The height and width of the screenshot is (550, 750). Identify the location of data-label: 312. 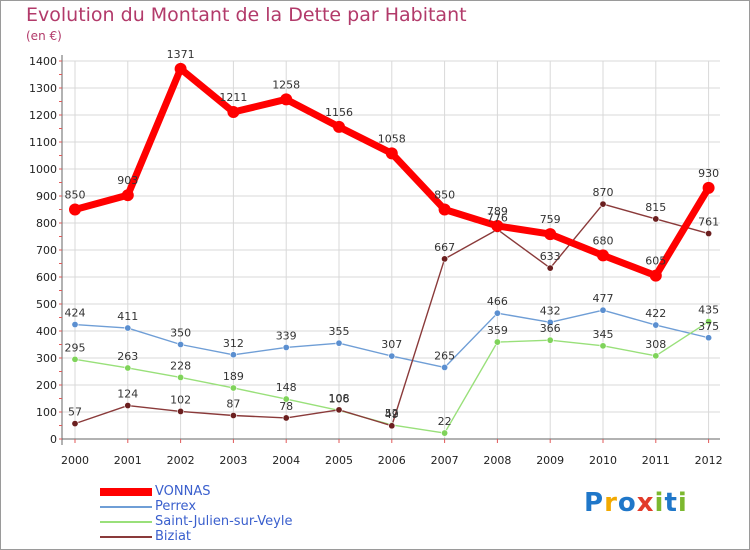
(233, 343).